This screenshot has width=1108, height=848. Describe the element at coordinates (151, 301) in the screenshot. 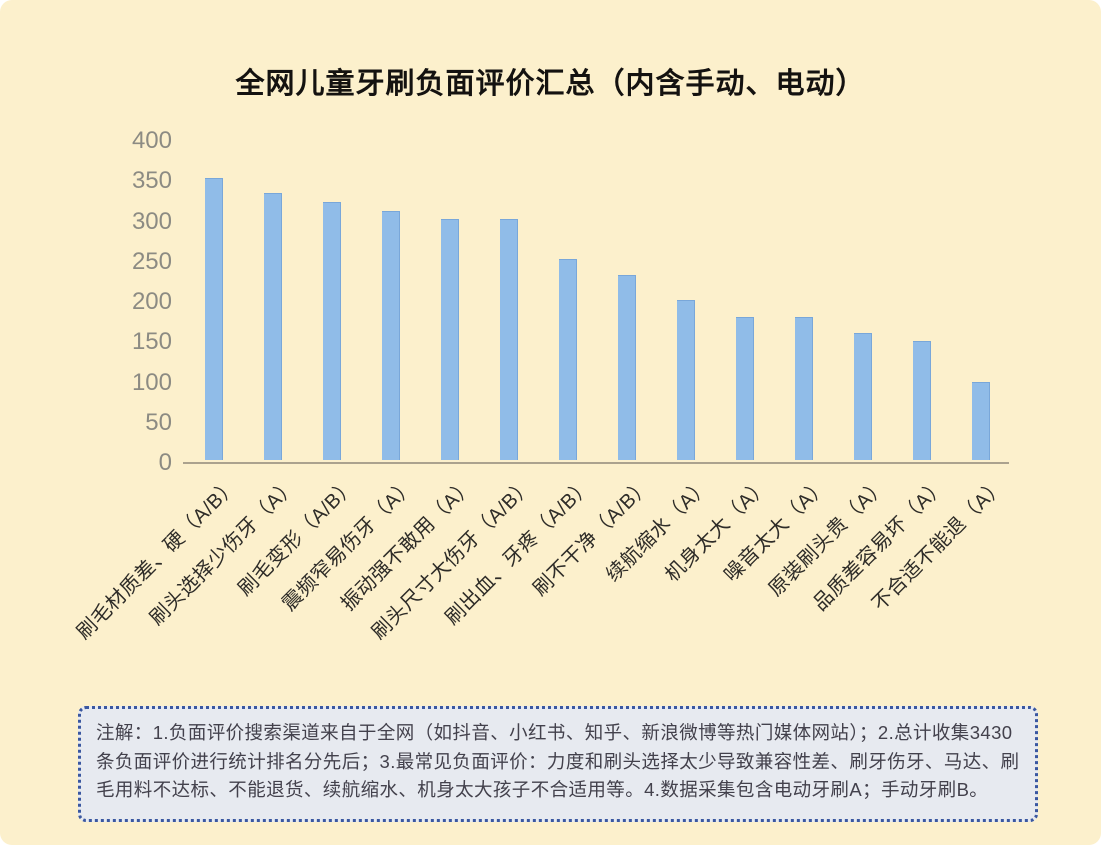

I see `y-axis-tick-label: 200` at that location.